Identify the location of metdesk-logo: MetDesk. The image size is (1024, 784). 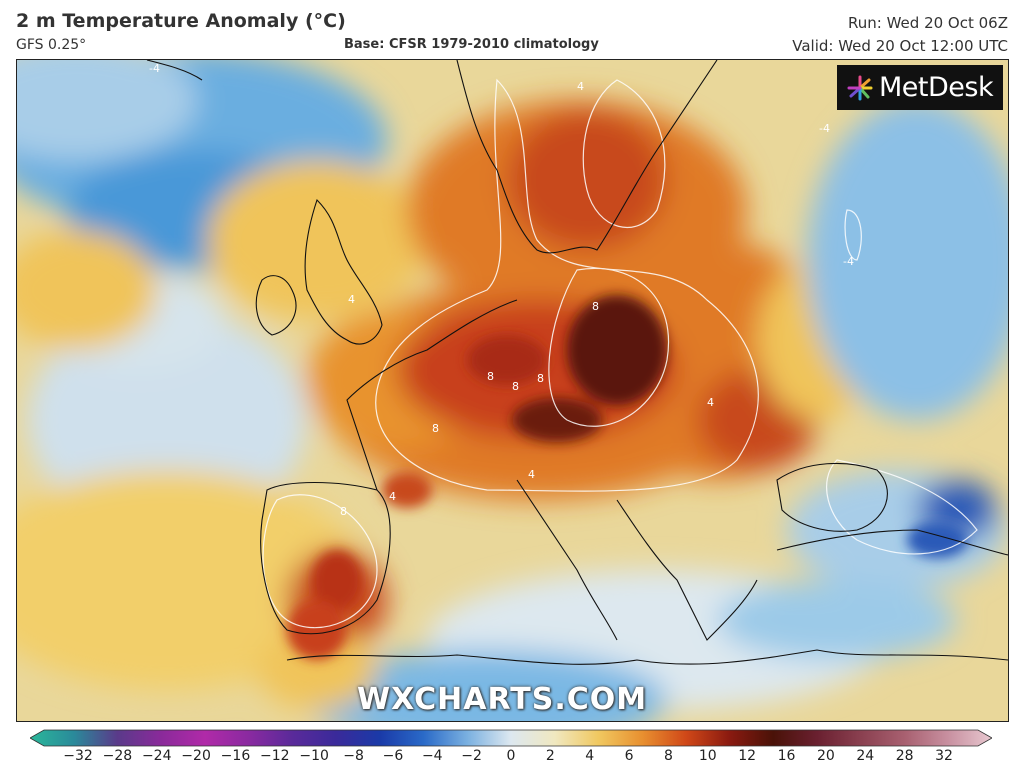
(920, 87).